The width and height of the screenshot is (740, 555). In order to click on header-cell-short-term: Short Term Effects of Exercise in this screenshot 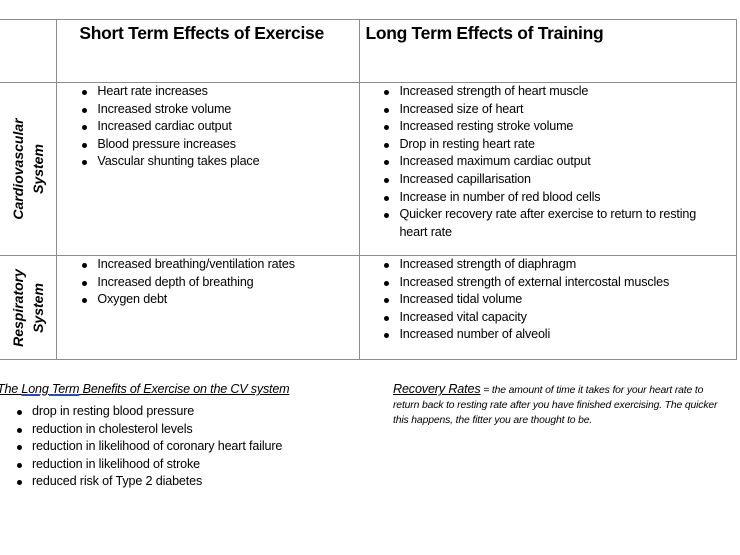, I will do `click(208, 51)`.